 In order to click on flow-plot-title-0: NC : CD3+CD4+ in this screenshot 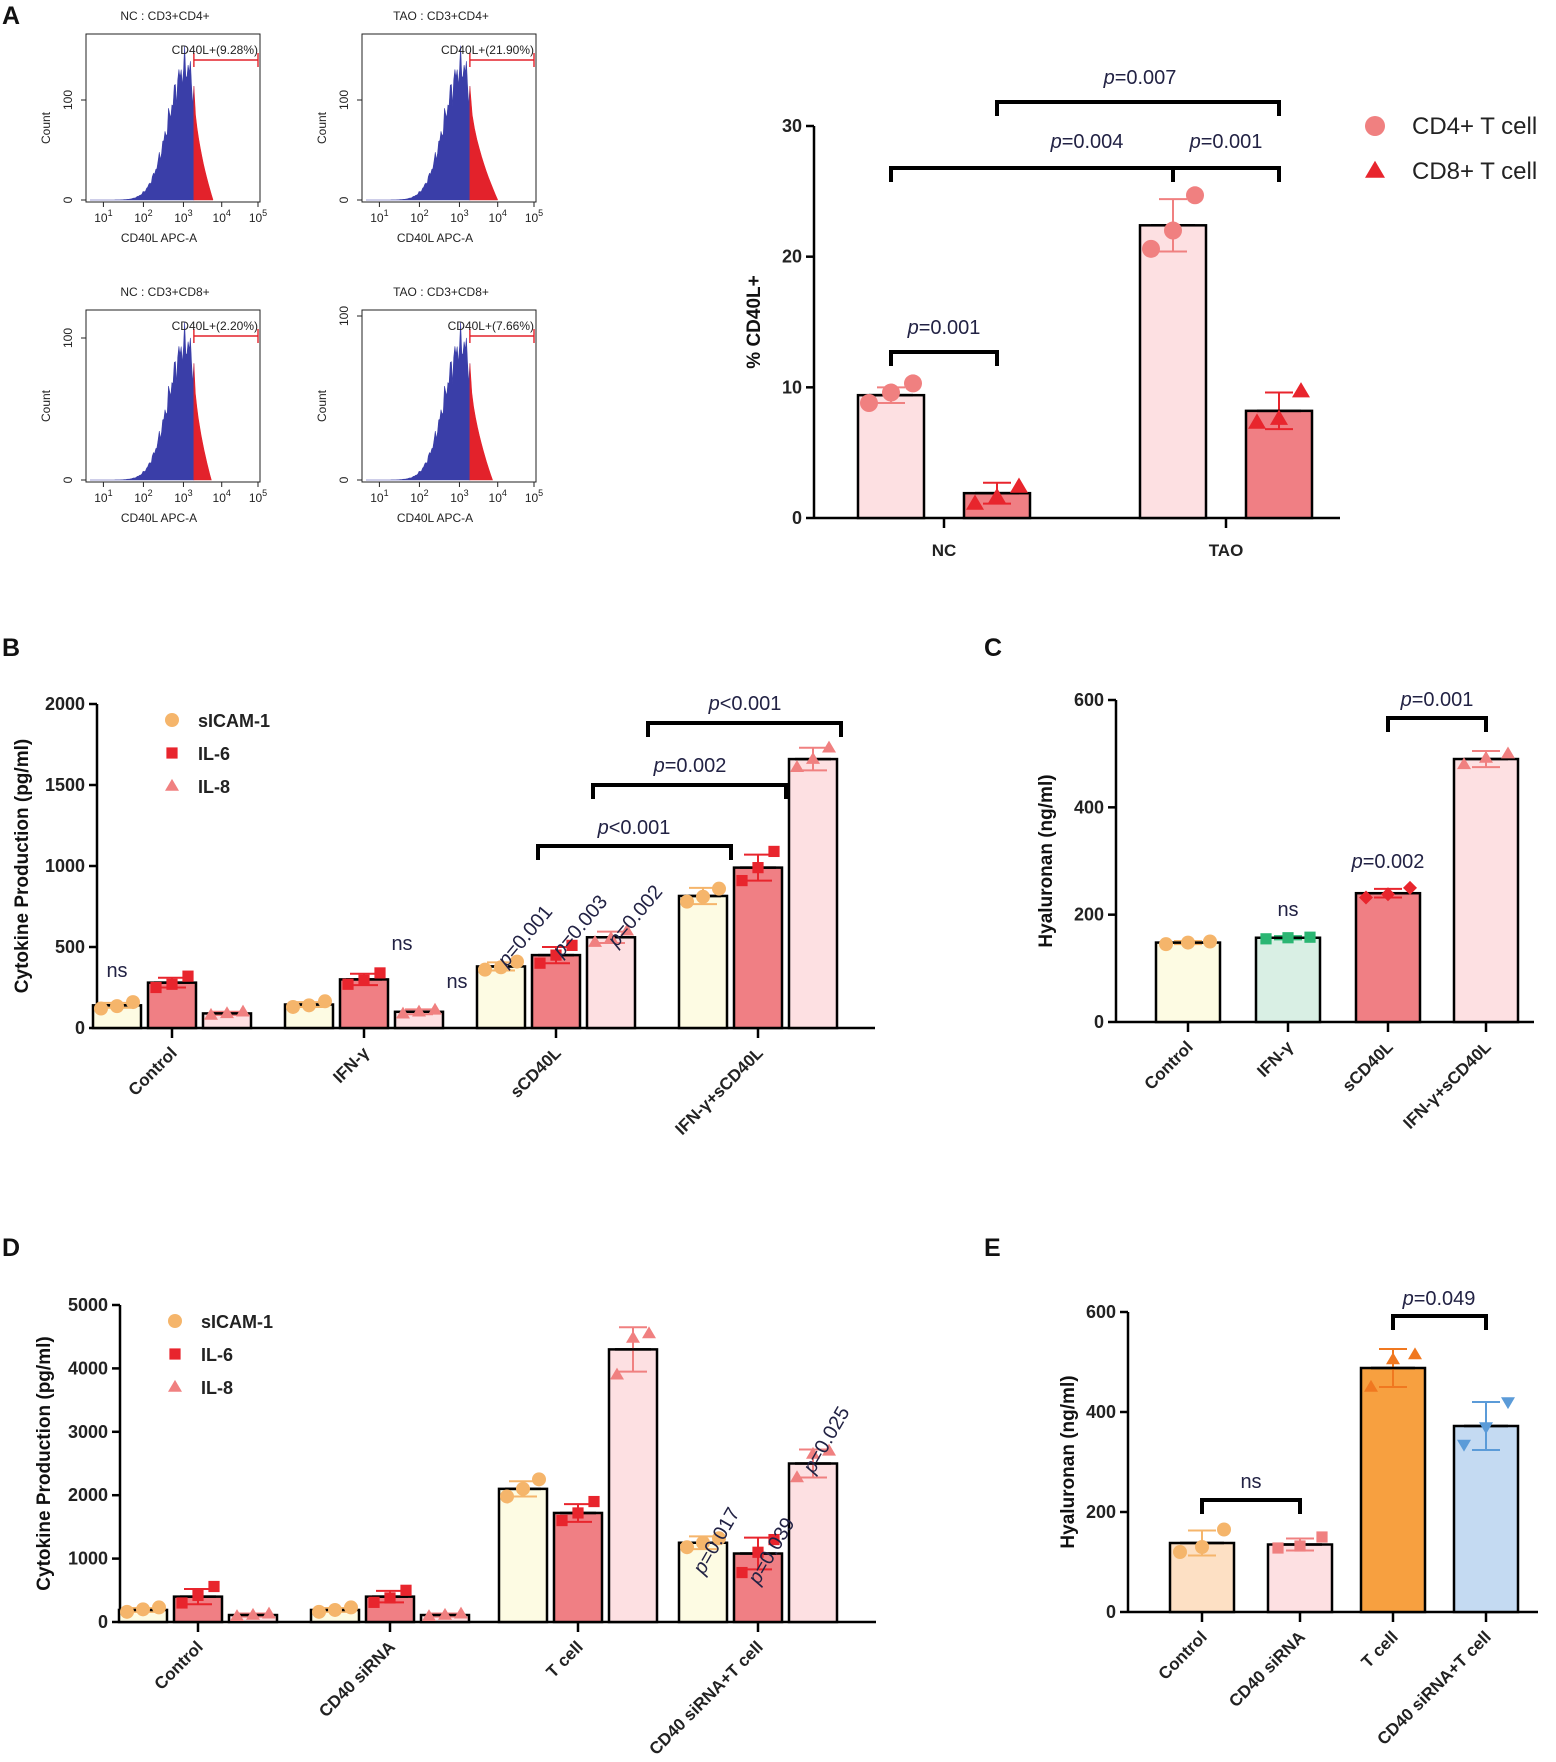, I will do `click(164, 16)`.